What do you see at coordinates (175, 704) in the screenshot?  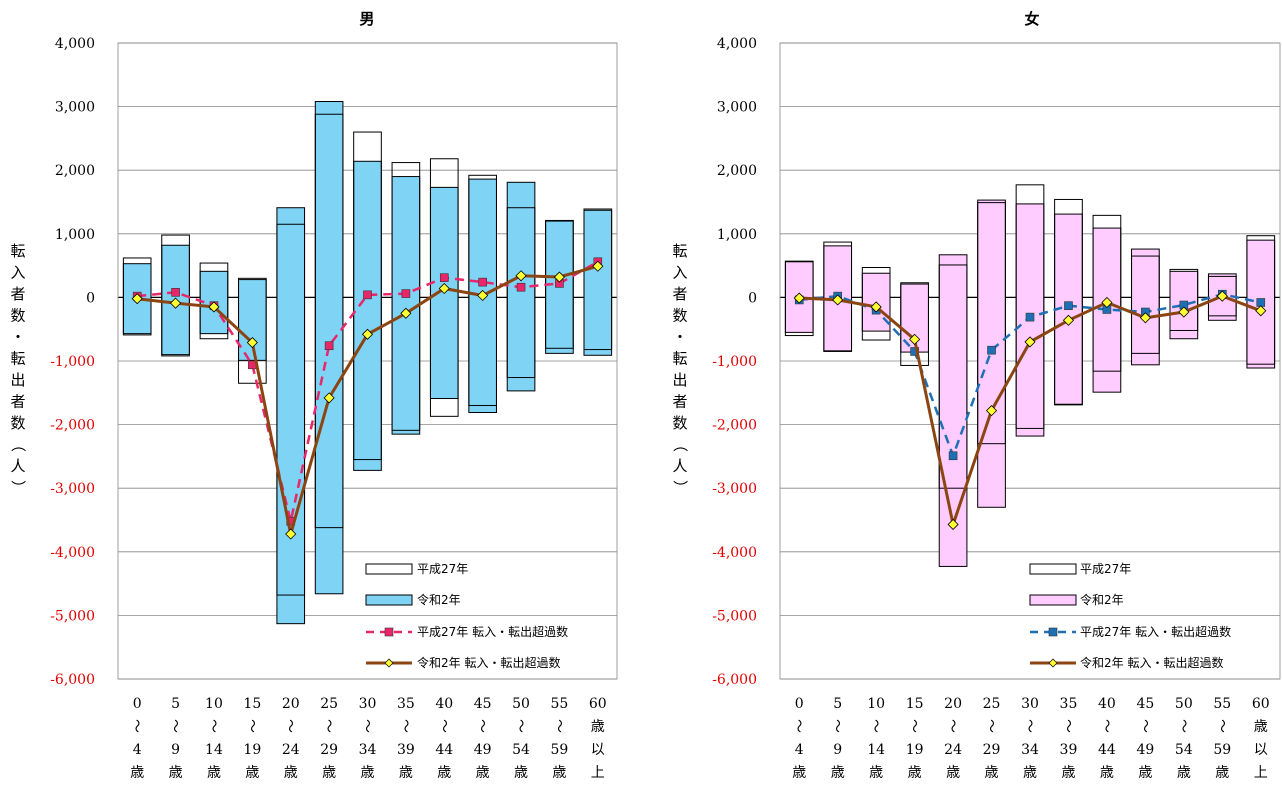 I see `x-tick-label: 5` at bounding box center [175, 704].